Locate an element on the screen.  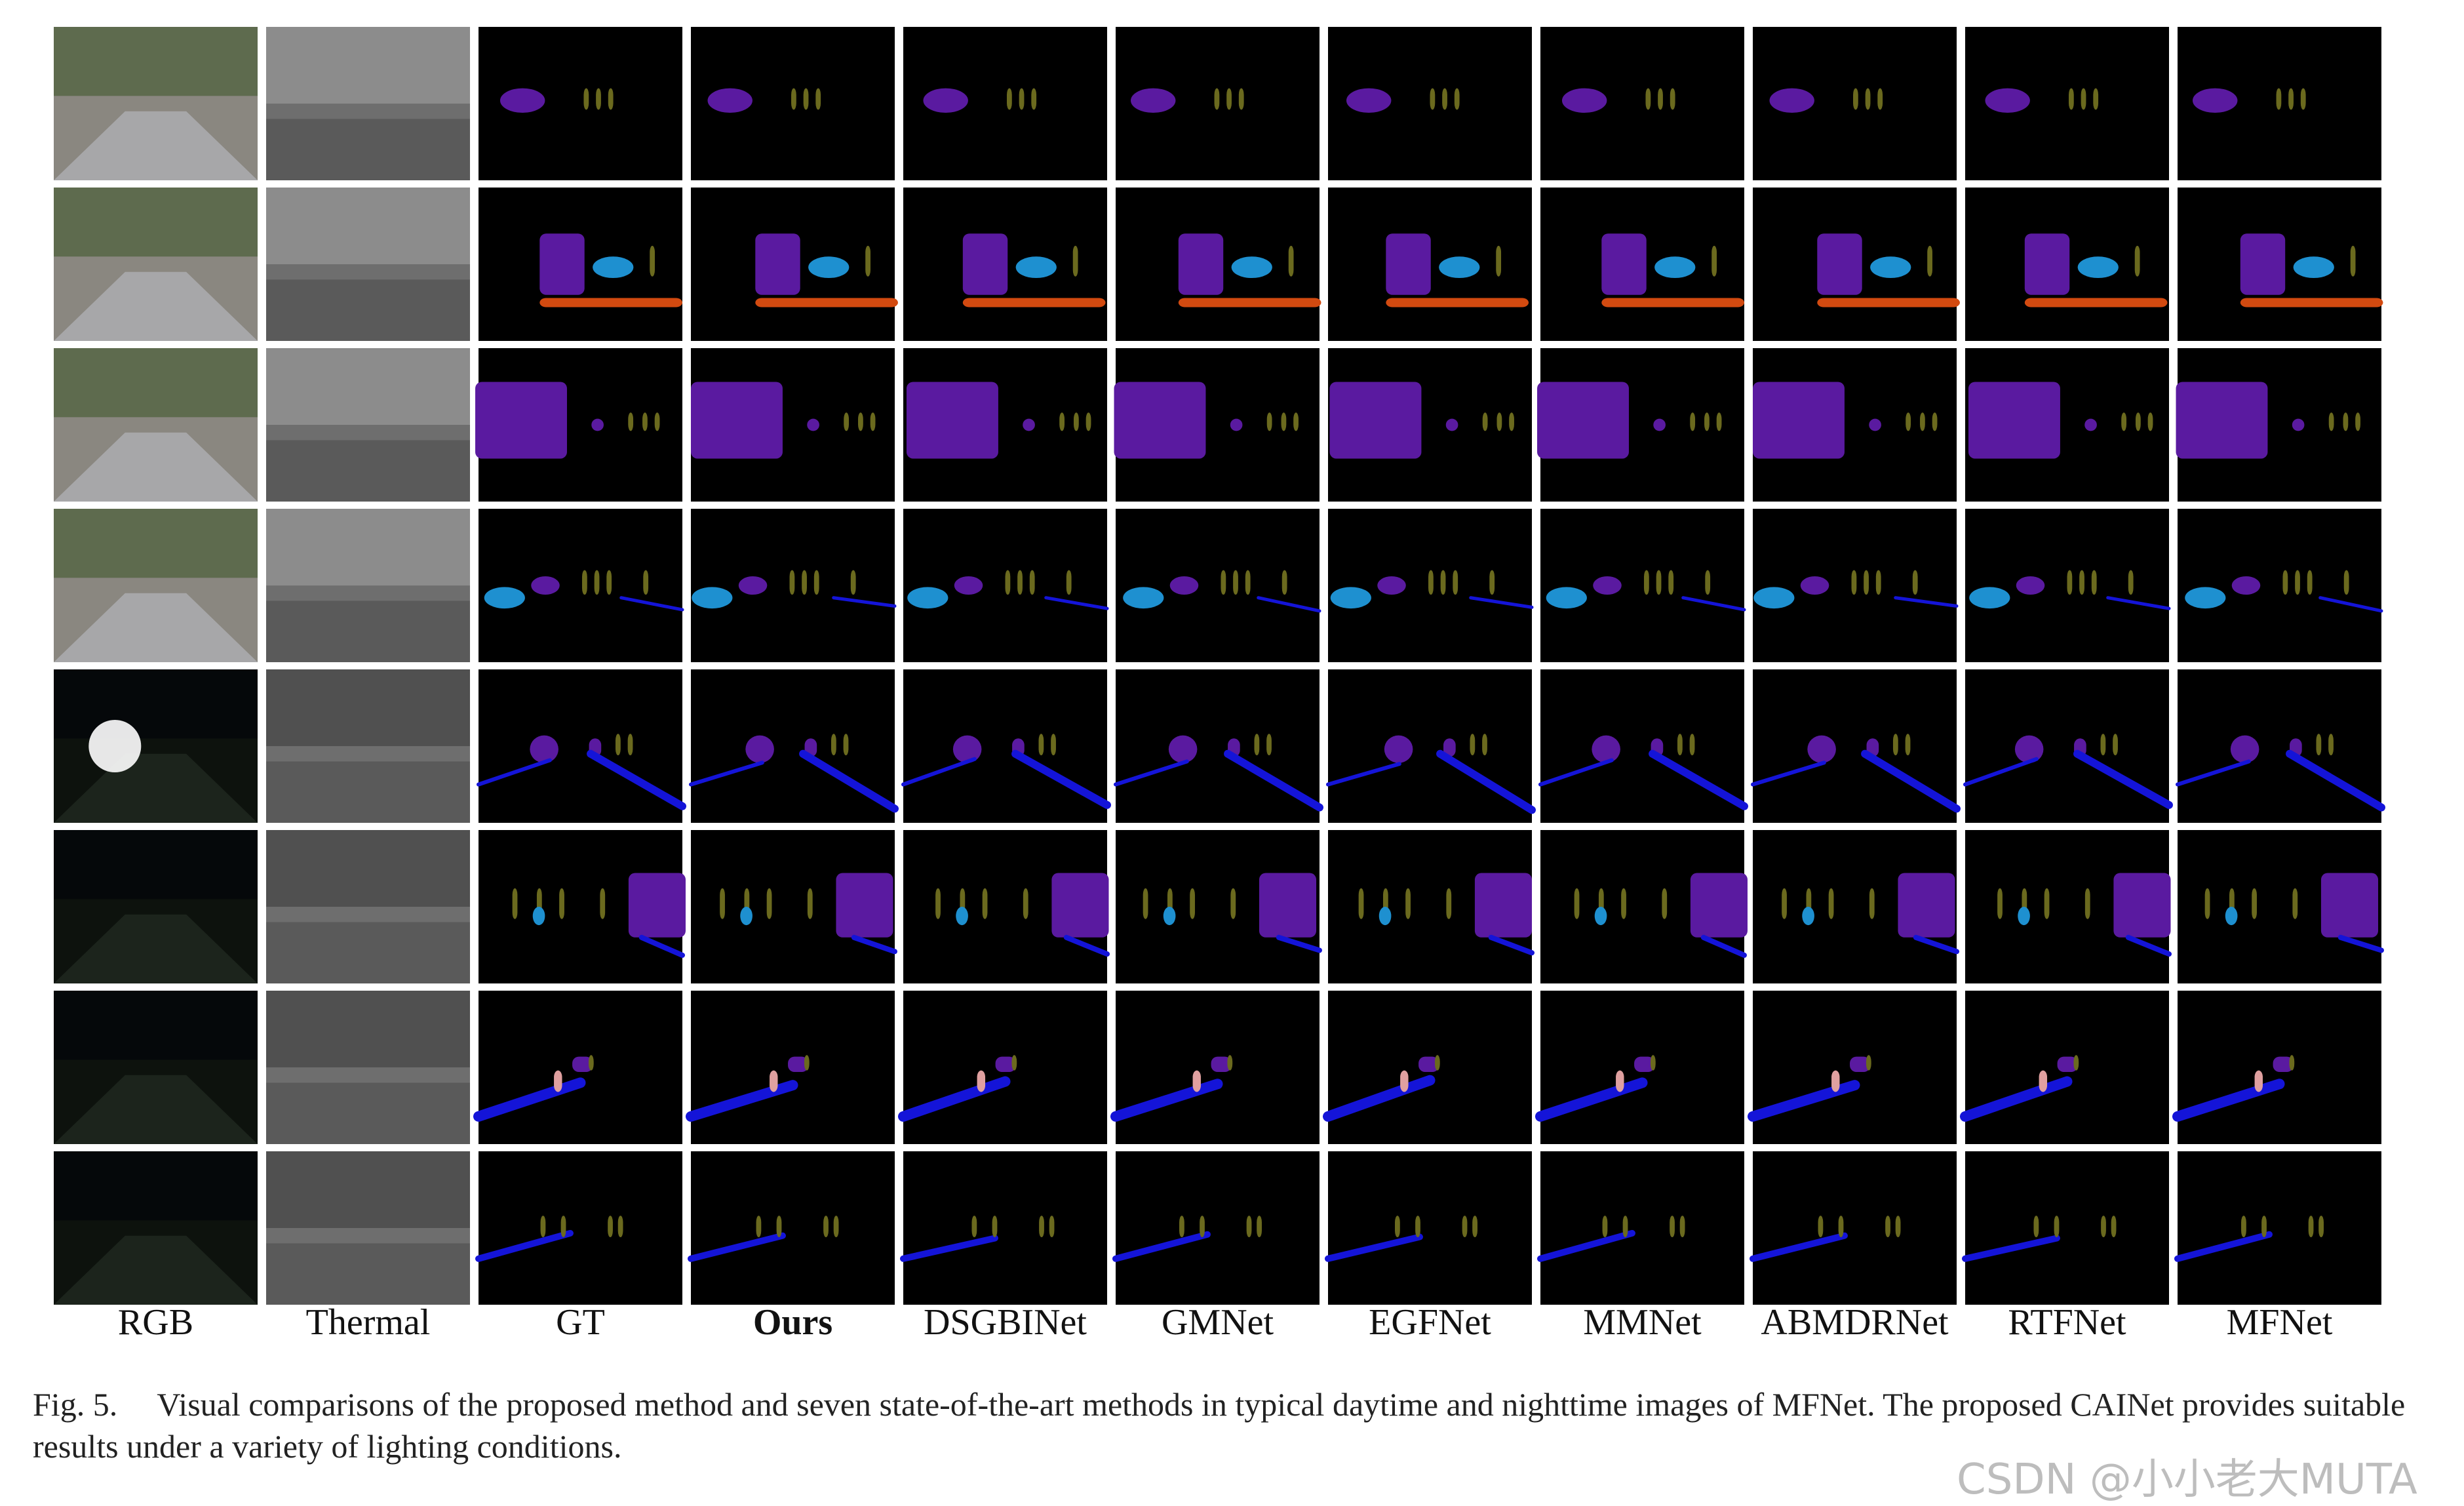
column-label: MMNet is located at coordinates (1642, 1322).